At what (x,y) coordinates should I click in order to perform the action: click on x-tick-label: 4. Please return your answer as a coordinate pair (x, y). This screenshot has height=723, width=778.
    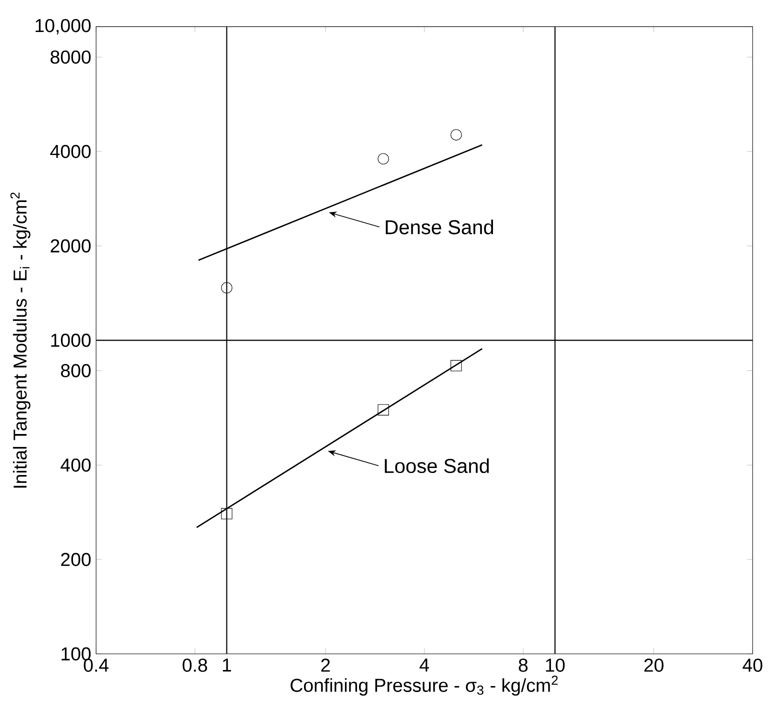
    Looking at the image, I should click on (425, 665).